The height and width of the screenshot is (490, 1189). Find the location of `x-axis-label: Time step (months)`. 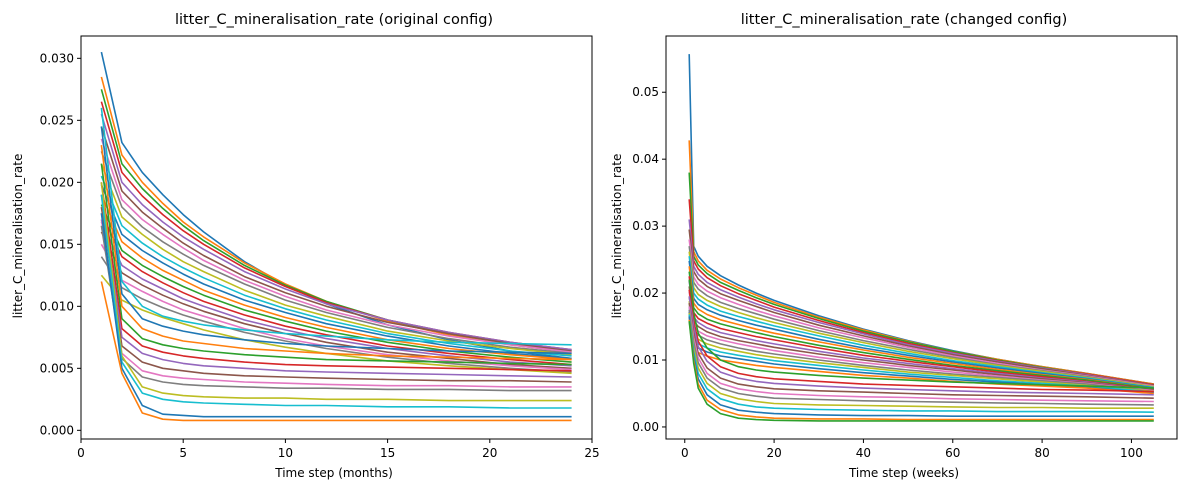

x-axis-label: Time step (months) is located at coordinates (333, 473).